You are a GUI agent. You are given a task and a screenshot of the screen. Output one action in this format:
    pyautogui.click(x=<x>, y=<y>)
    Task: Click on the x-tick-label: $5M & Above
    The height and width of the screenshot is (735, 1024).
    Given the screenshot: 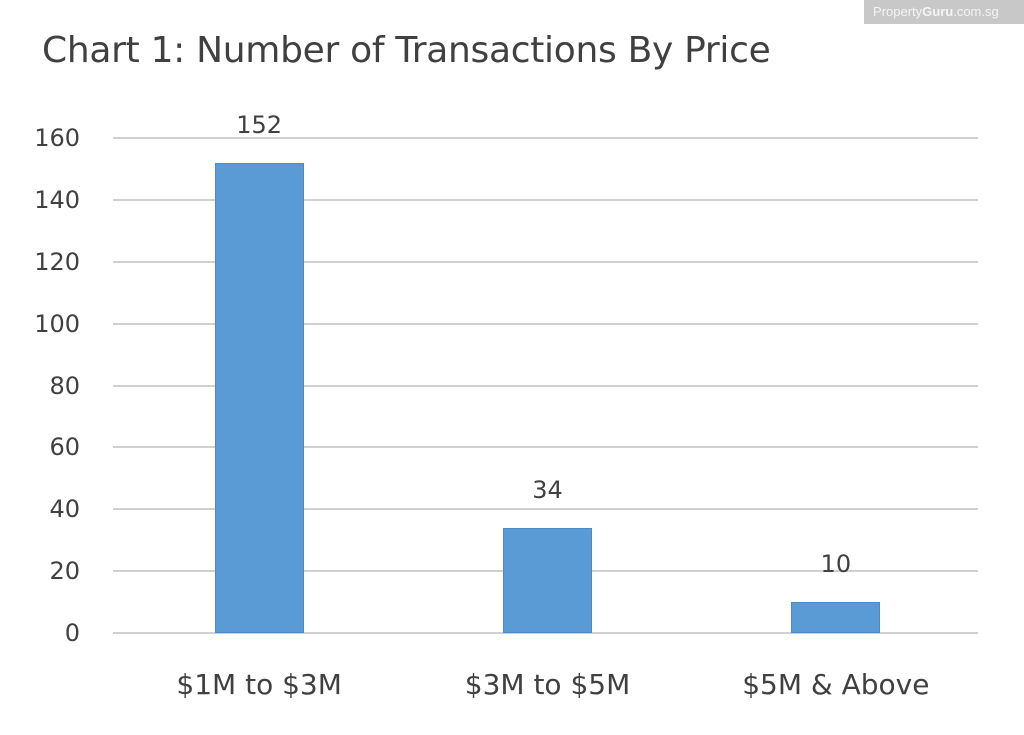 What is the action you would take?
    pyautogui.click(x=836, y=684)
    